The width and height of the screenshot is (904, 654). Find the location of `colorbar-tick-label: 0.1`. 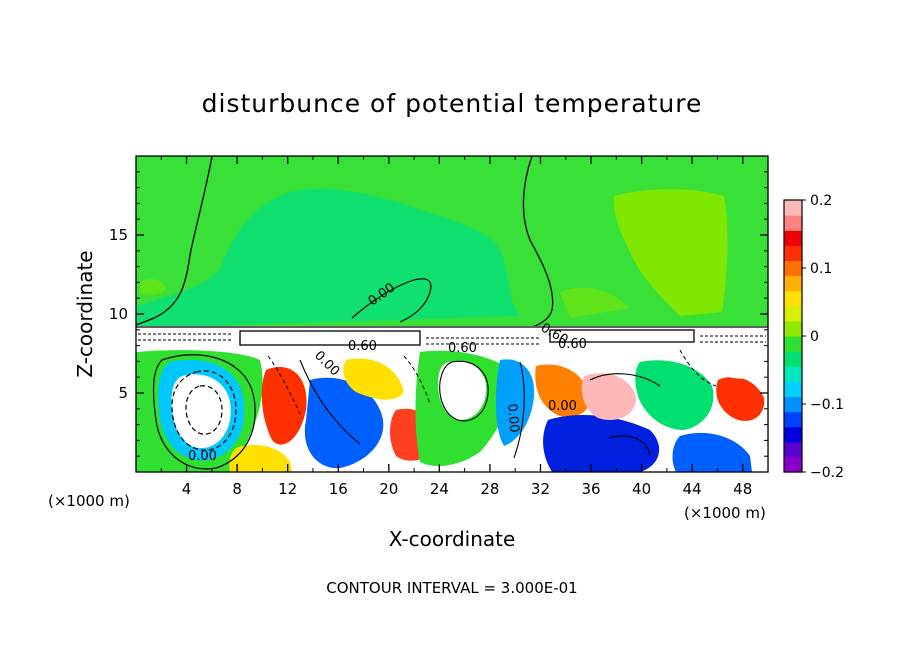

colorbar-tick-label: 0.1 is located at coordinates (821, 269).